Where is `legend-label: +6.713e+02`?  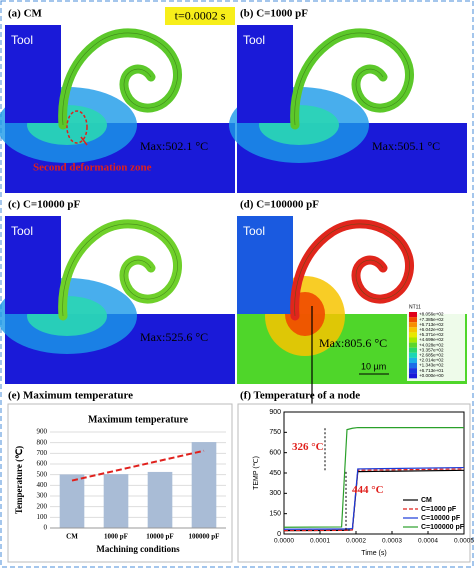
legend-label: +6.713e+02 is located at coordinates (431, 324).